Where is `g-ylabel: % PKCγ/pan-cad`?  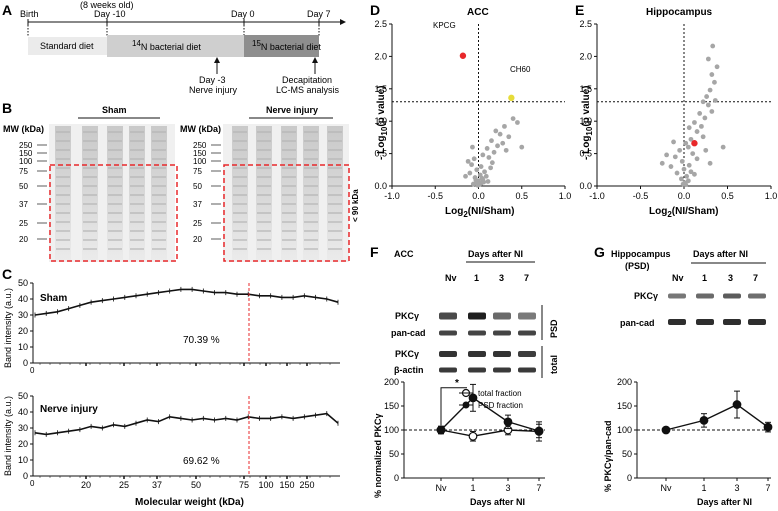
g-ylabel: % PKCγ/pan-cad is located at coordinates (608, 456).